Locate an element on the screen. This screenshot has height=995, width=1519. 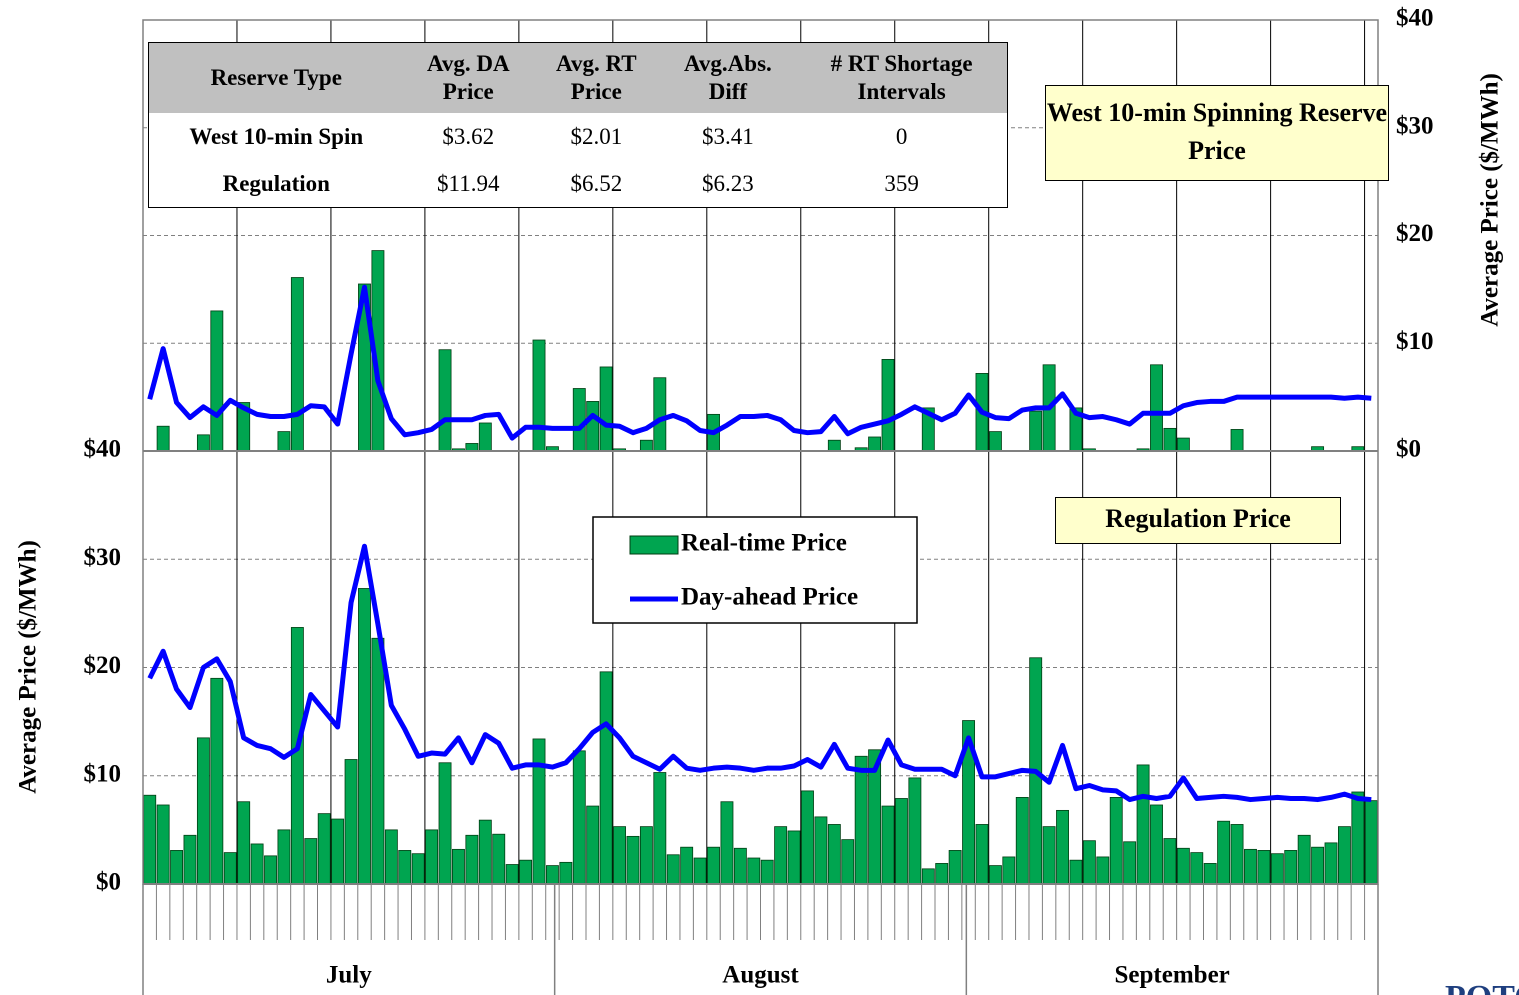
header-cell: Reserve Type is located at coordinates (276, 78).